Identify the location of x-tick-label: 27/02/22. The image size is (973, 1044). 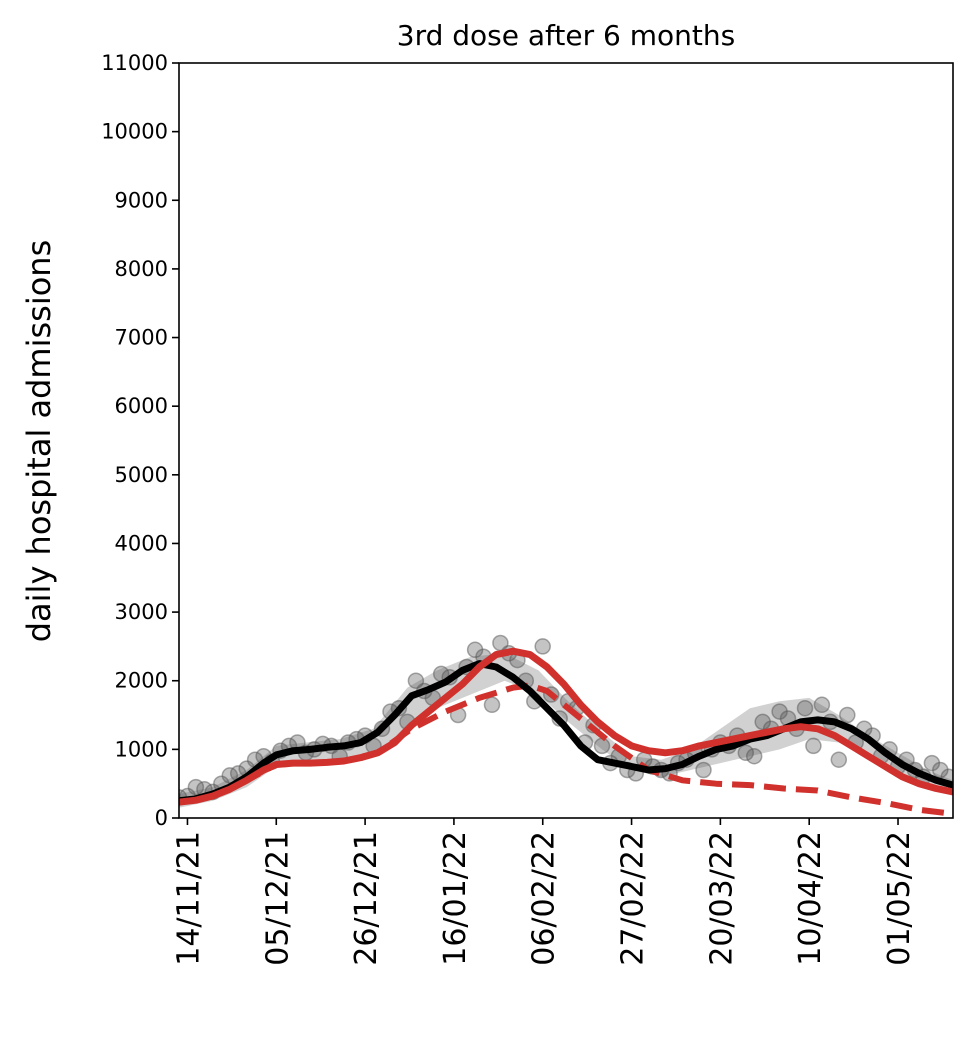
(633, 898).